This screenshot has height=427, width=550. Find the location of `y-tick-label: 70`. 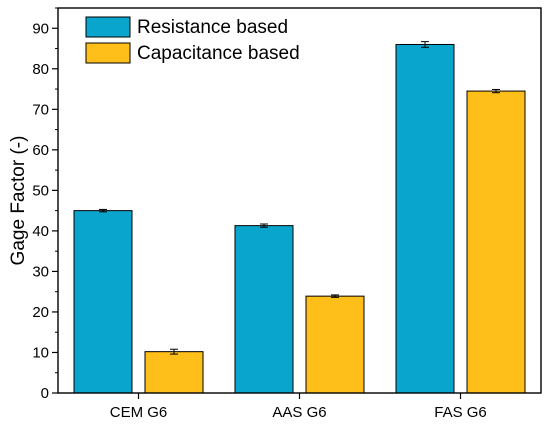

y-tick-label: 70 is located at coordinates (40, 109).